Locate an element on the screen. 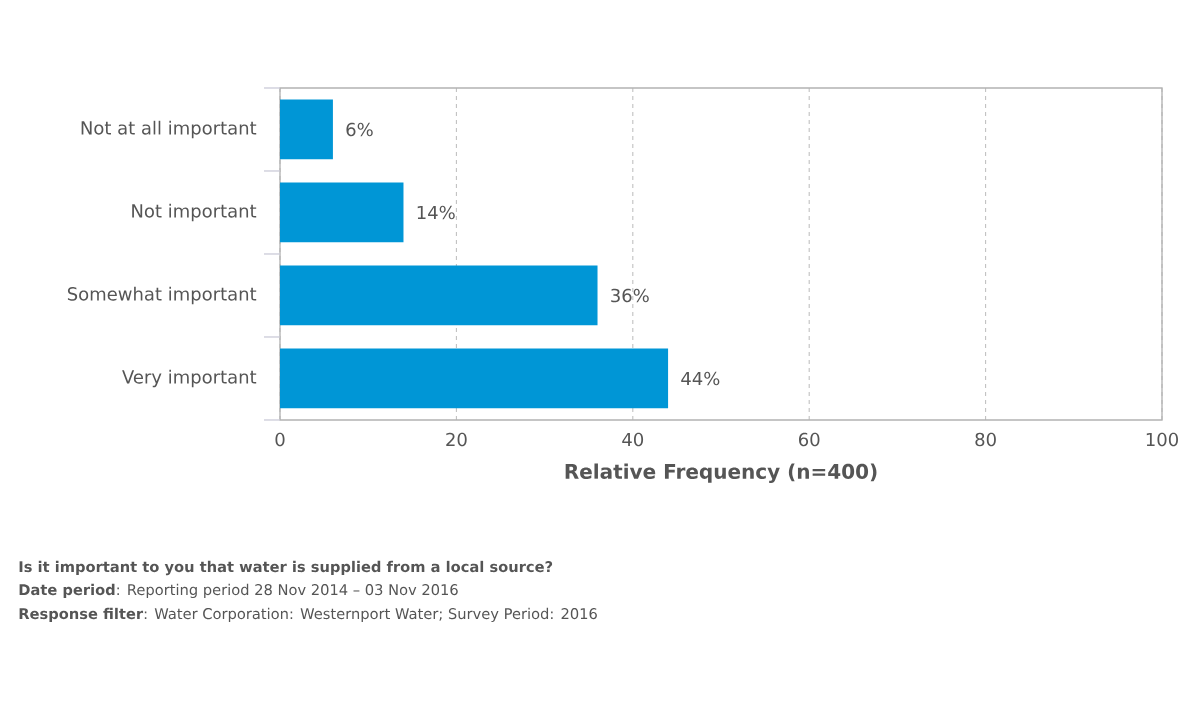 This screenshot has width=1200, height=713. data-label: 14% is located at coordinates (436, 212).